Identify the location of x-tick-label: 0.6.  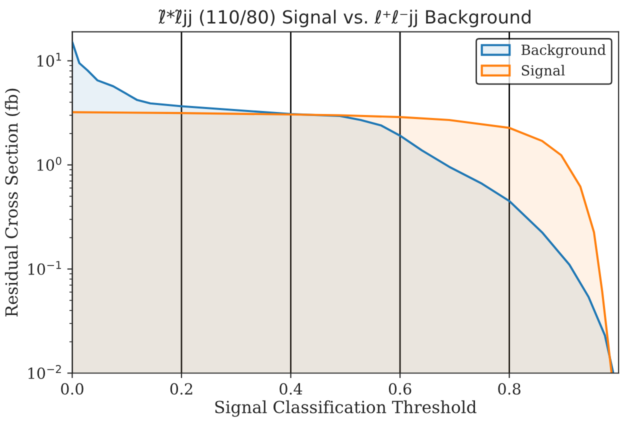
(400, 389).